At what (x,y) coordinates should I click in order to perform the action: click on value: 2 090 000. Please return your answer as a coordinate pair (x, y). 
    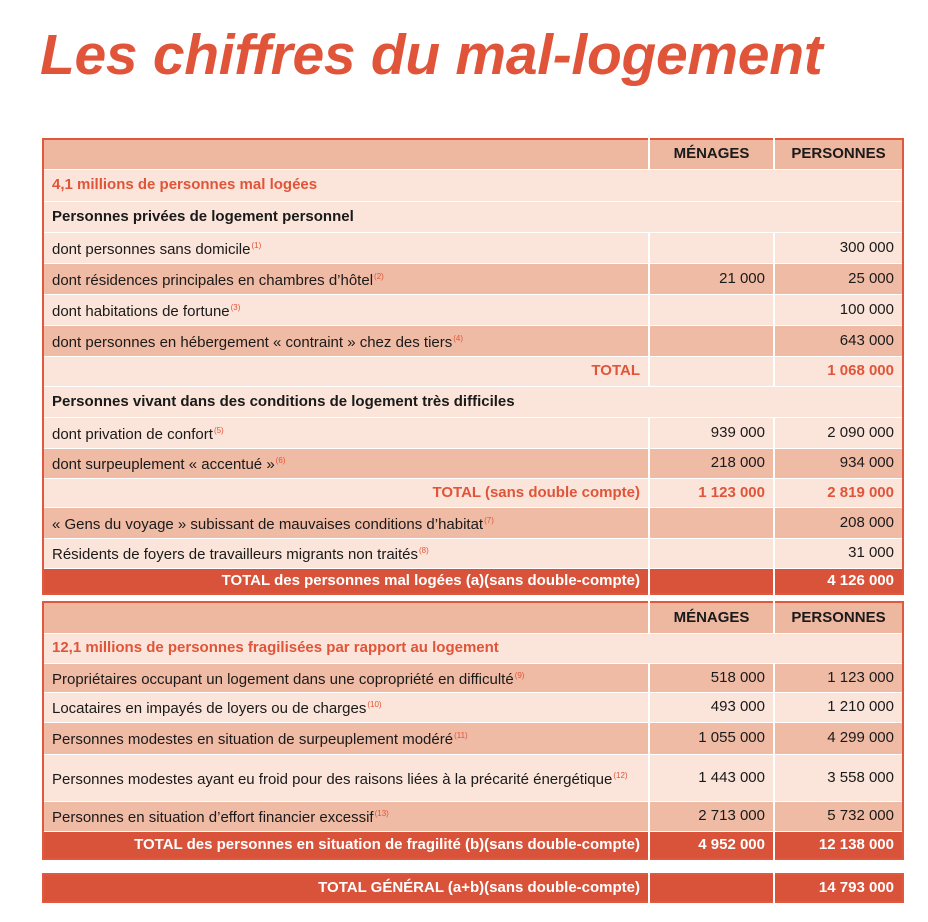
    Looking at the image, I should click on (838, 433).